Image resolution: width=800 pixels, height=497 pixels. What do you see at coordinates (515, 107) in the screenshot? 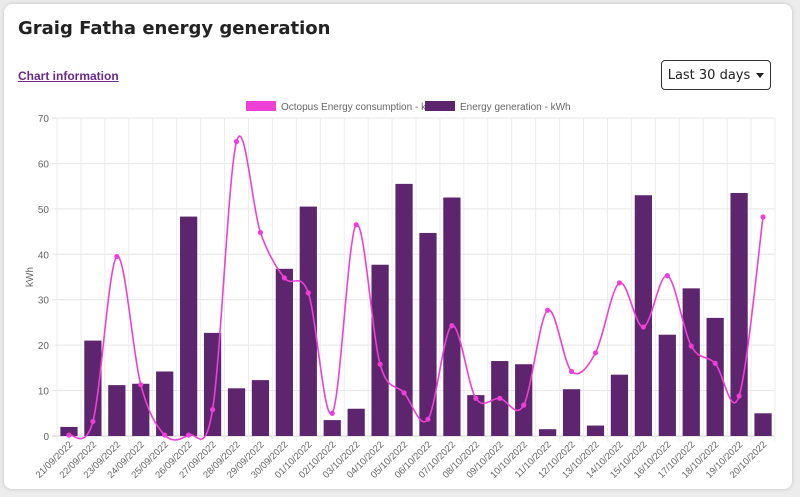
I see `legend-label: Energy generation - kWh` at bounding box center [515, 107].